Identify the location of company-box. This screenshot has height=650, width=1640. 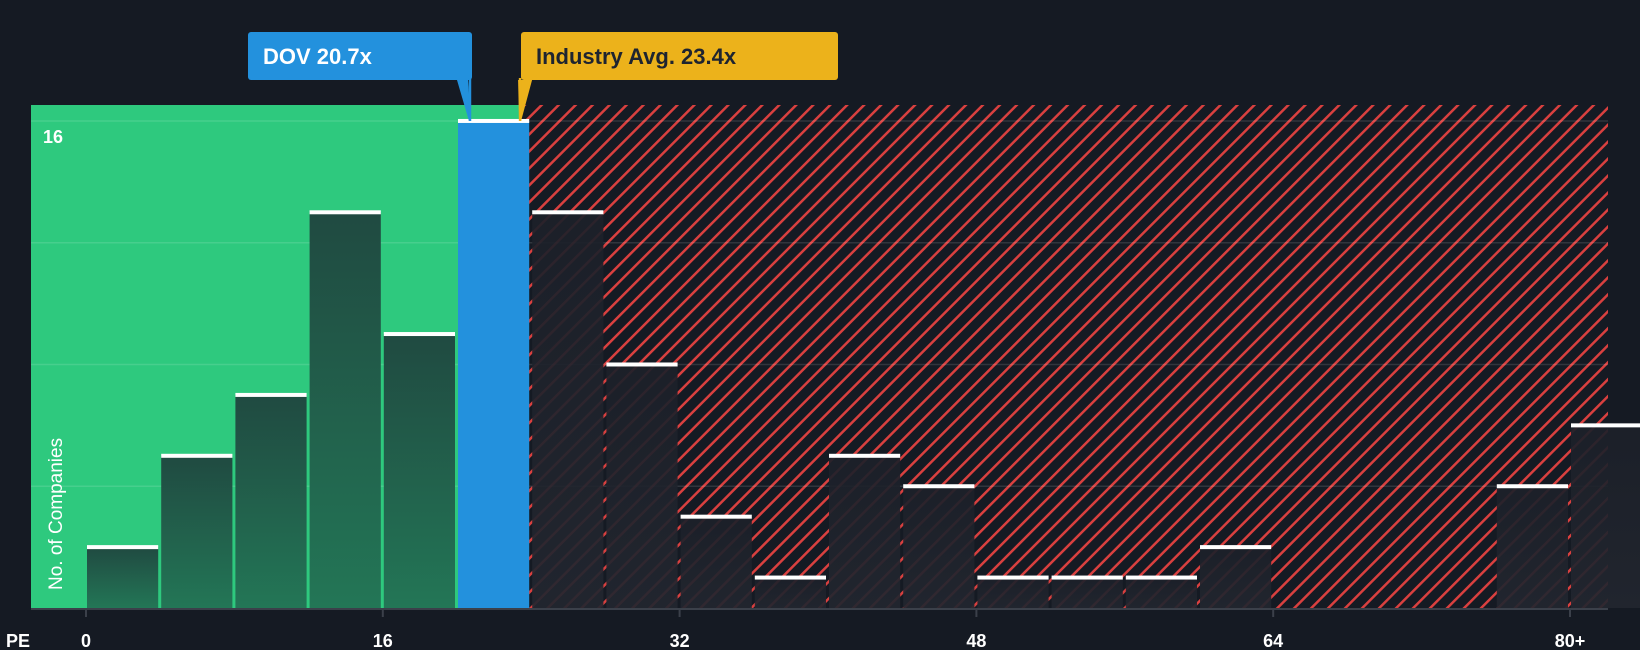
(360, 56).